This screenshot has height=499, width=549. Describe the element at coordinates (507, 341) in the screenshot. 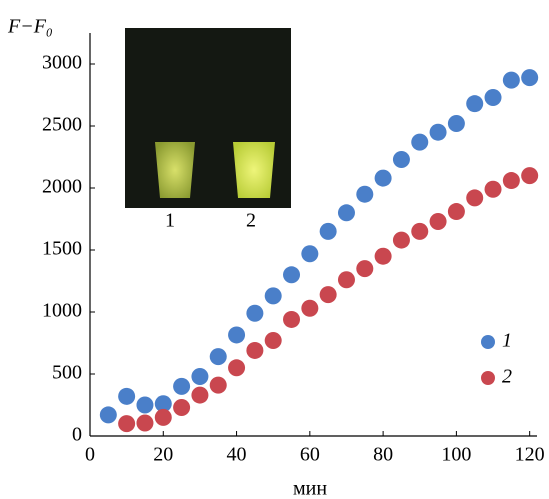

I see `legend-label: 1` at that location.